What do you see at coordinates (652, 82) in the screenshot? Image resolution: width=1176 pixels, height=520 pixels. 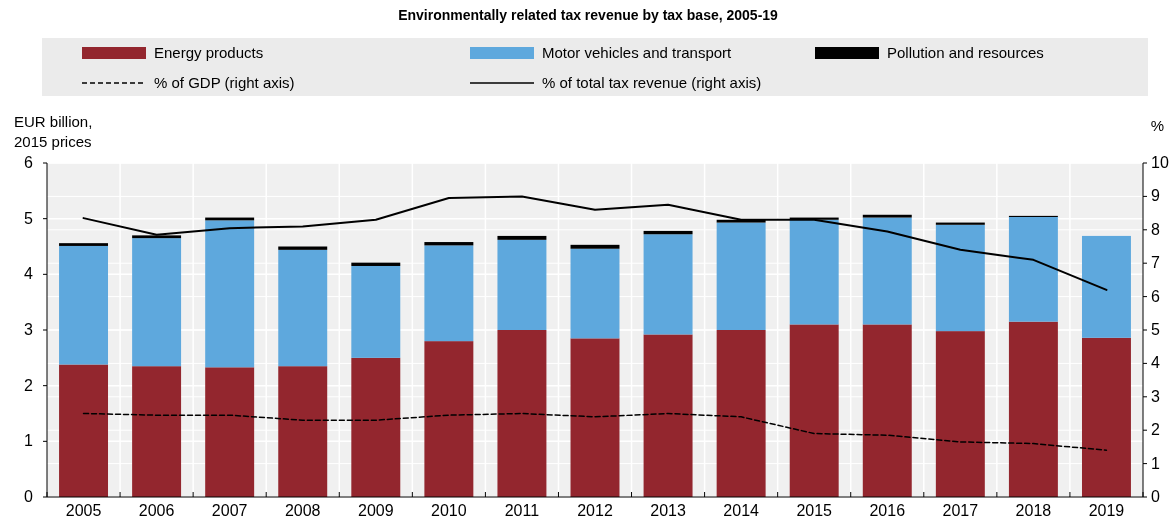 I see `legend-label: % of total tax revenue (right axis)` at bounding box center [652, 82].